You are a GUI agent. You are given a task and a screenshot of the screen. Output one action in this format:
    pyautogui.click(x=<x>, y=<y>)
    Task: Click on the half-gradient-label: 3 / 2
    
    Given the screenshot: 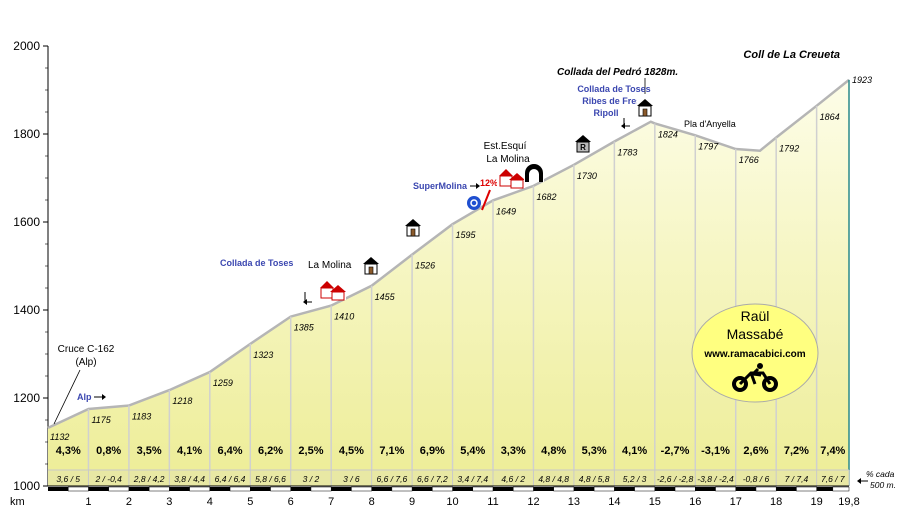 What is the action you would take?
    pyautogui.click(x=311, y=479)
    